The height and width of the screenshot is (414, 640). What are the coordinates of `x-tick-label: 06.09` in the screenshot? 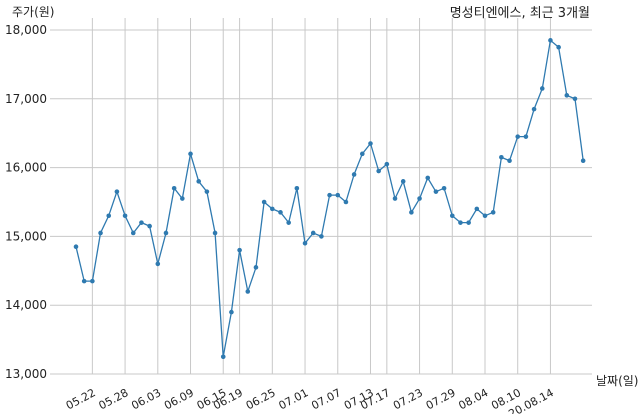 It's located at (179, 399).